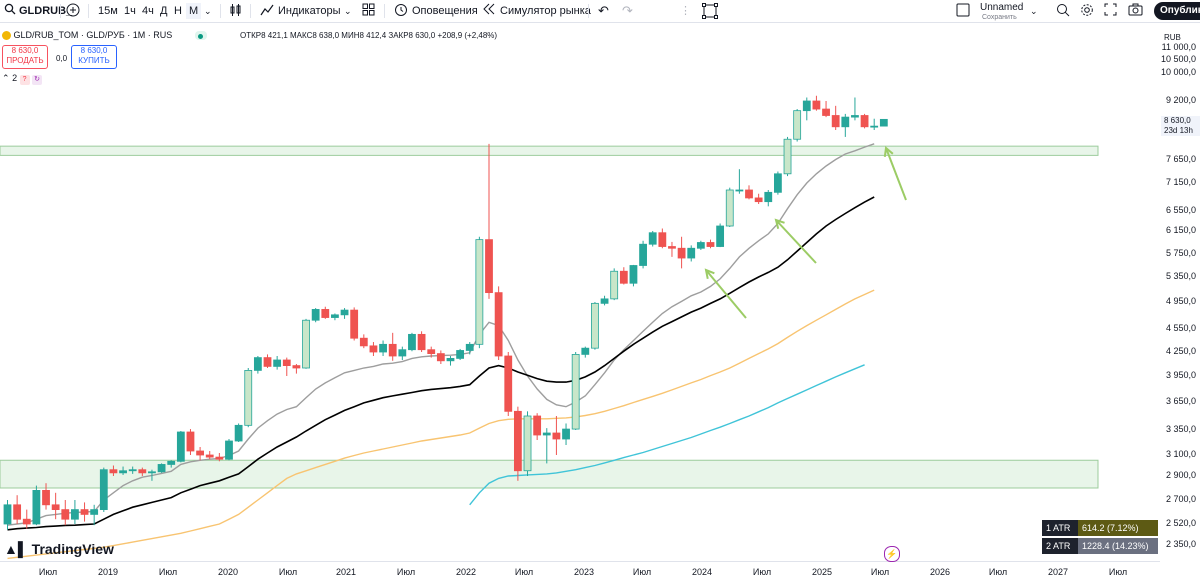  Describe the element at coordinates (46, 11) in the screenshot. I see `symbol-name: GLDRUB_` at that location.